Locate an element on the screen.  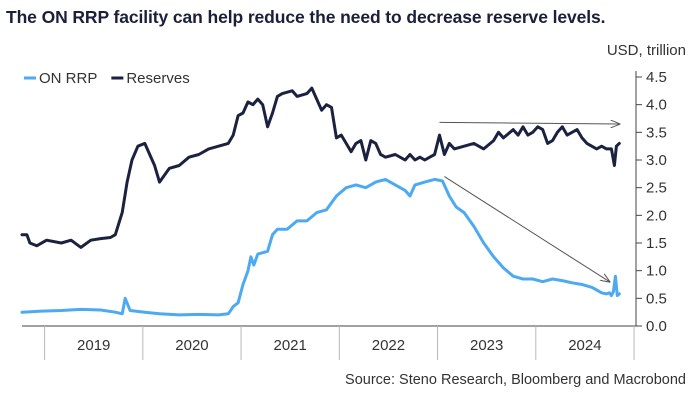
y-tick-label: 3.0 is located at coordinates (656, 160).